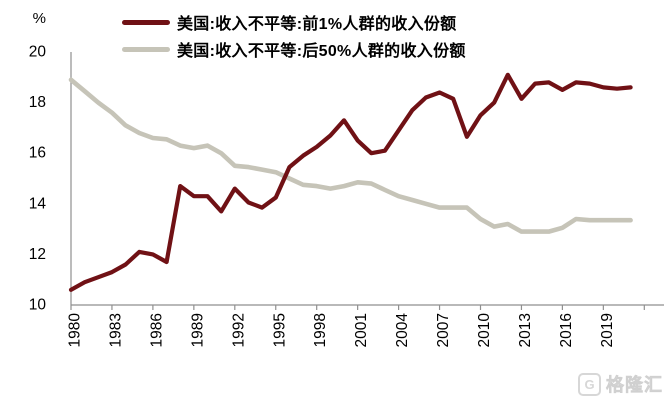 The height and width of the screenshot is (401, 666). Describe the element at coordinates (279, 330) in the screenshot. I see `x-tick-label: 1995` at that location.